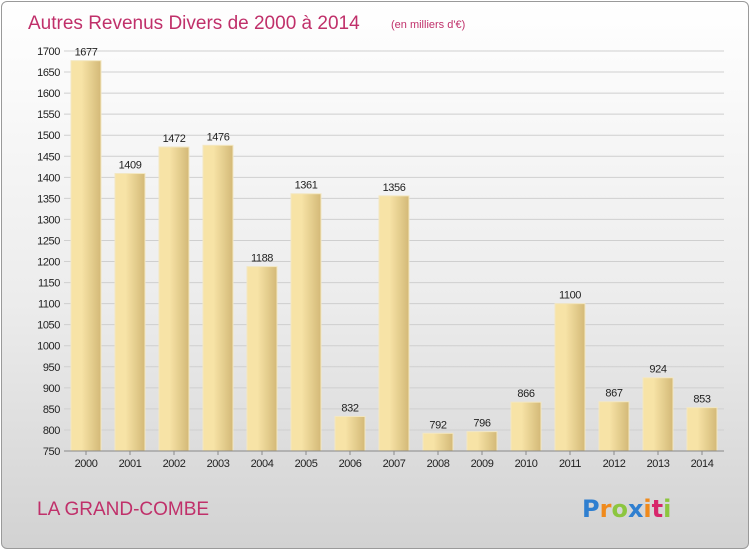  What do you see at coordinates (394, 188) in the screenshot?
I see `bar-value-label: 1356` at bounding box center [394, 188].